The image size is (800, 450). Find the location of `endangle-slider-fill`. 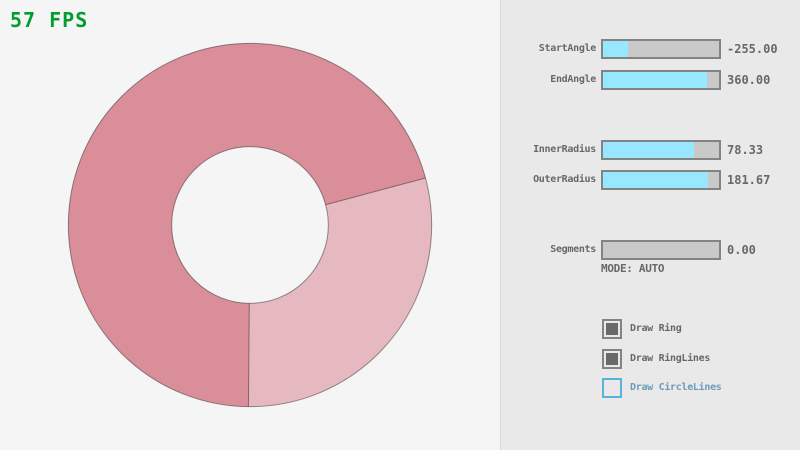

endangle-slider-fill is located at coordinates (655, 80).